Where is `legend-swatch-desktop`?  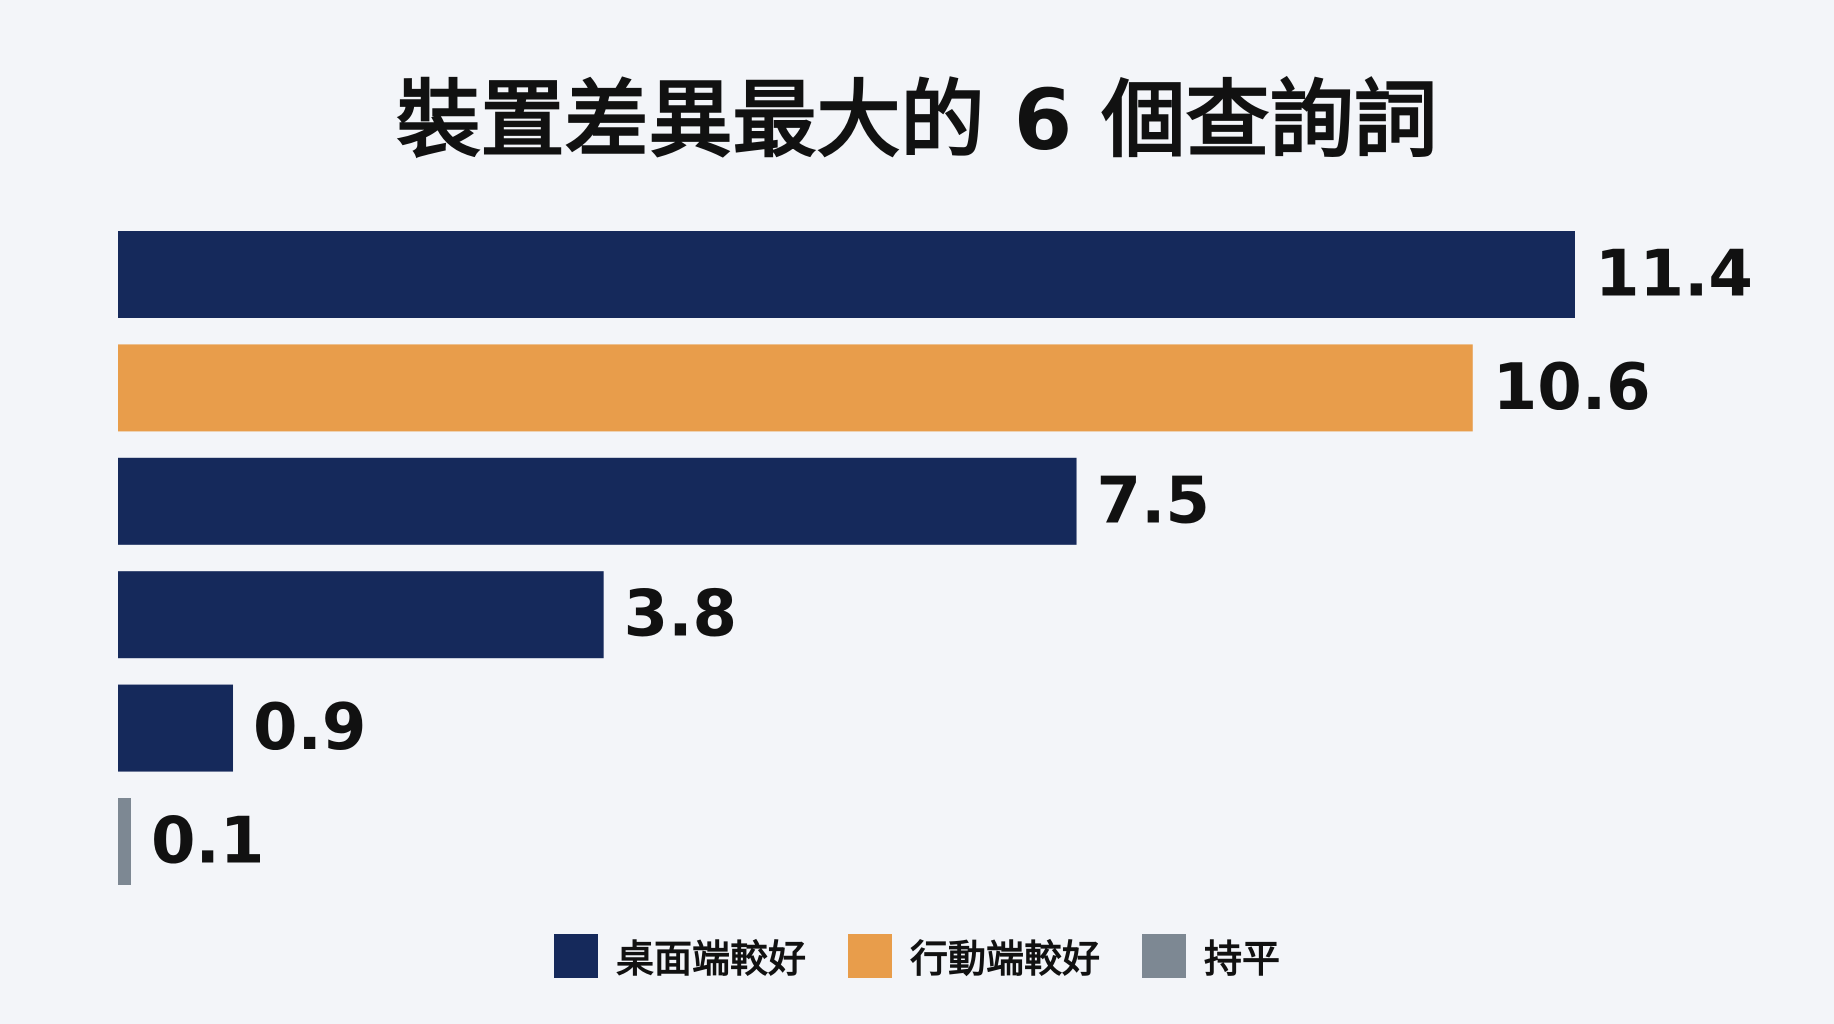 legend-swatch-desktop is located at coordinates (575, 955).